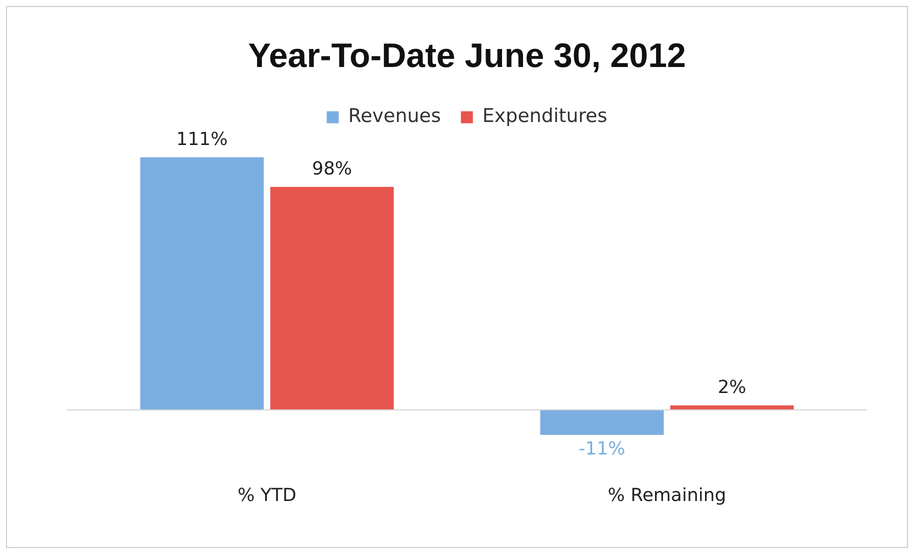 Image resolution: width=915 pixels, height=554 pixels. I want to click on chart-title: Year-To-Date June 30, 2012, so click(467, 55).